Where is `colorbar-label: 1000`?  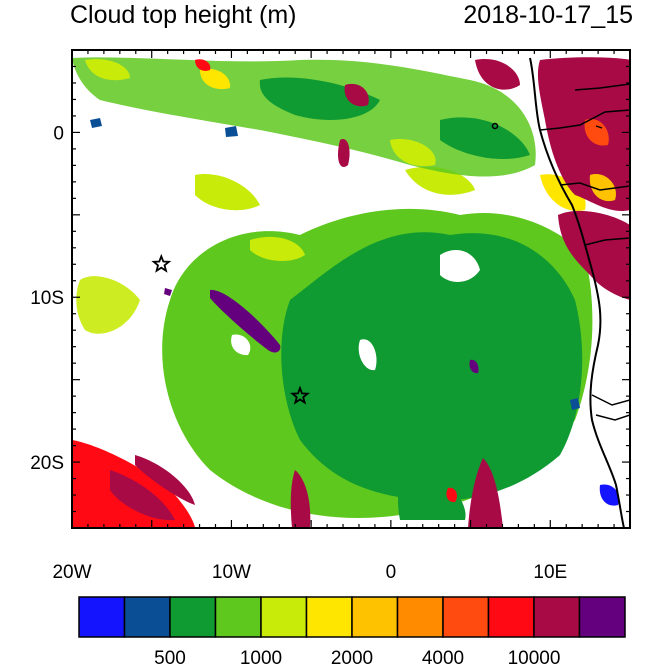
colorbar-label: 1000 is located at coordinates (261, 657).